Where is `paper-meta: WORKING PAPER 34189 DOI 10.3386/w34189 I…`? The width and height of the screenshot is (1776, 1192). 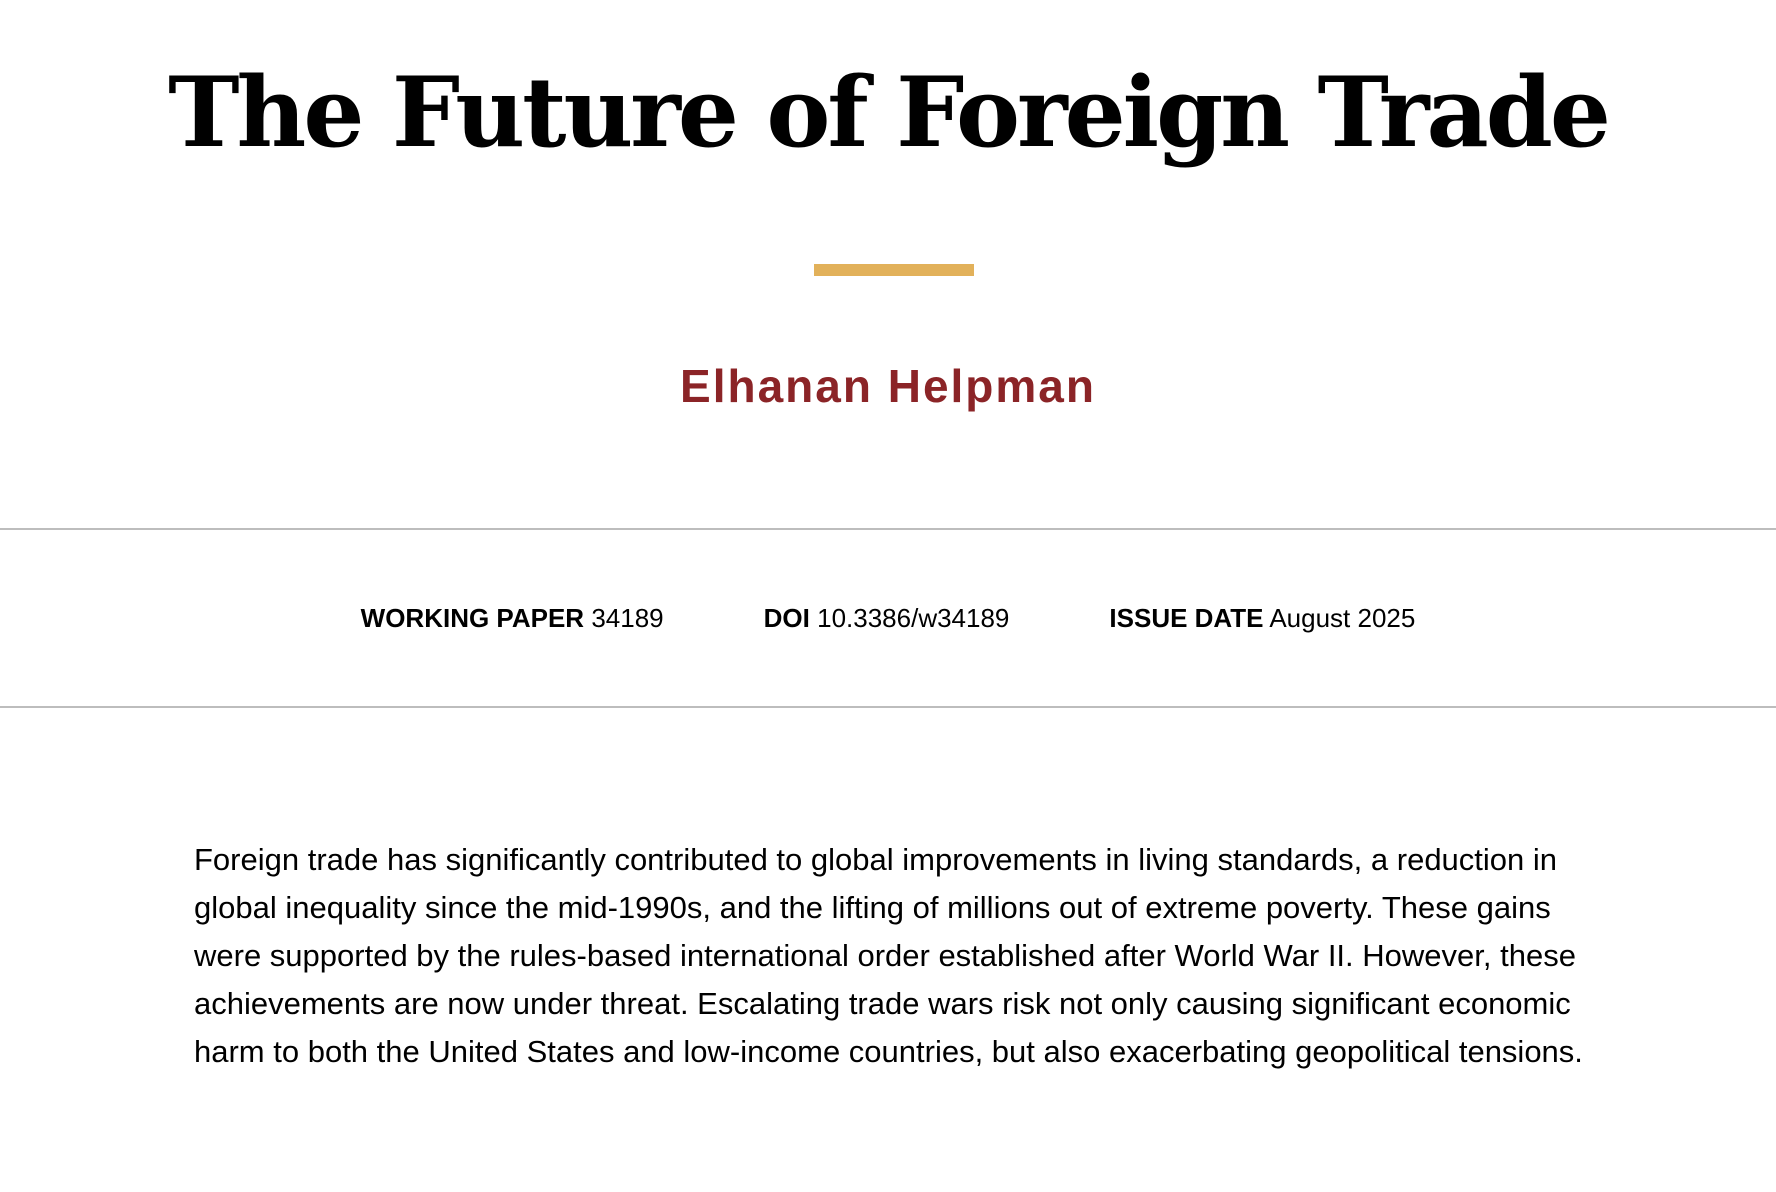
paper-meta: WORKING PAPER 34189 DOI 10.3386/w34189 I… is located at coordinates (888, 618).